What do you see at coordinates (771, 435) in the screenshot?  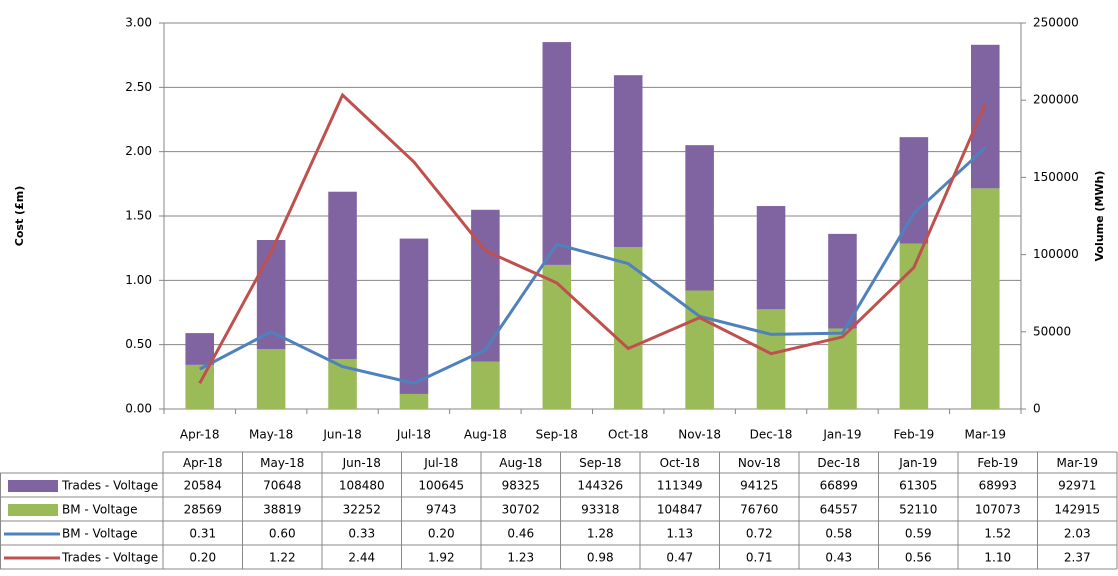 I see `x-tick-label: Dec-18` at bounding box center [771, 435].